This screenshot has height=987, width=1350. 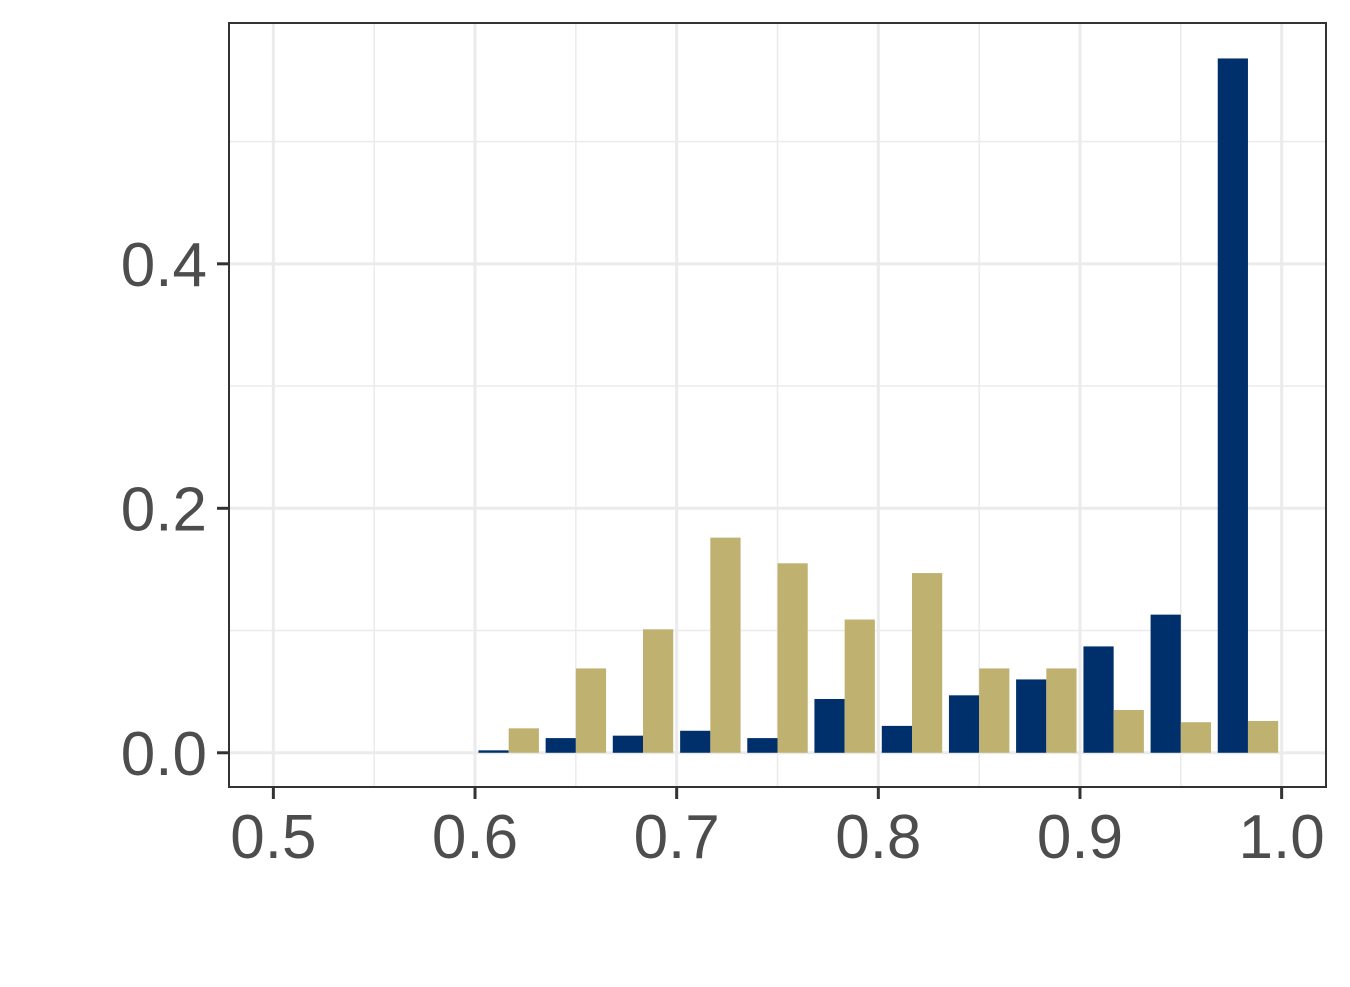 What do you see at coordinates (475, 837) in the screenshot?
I see `x-tick-label: 0.6` at bounding box center [475, 837].